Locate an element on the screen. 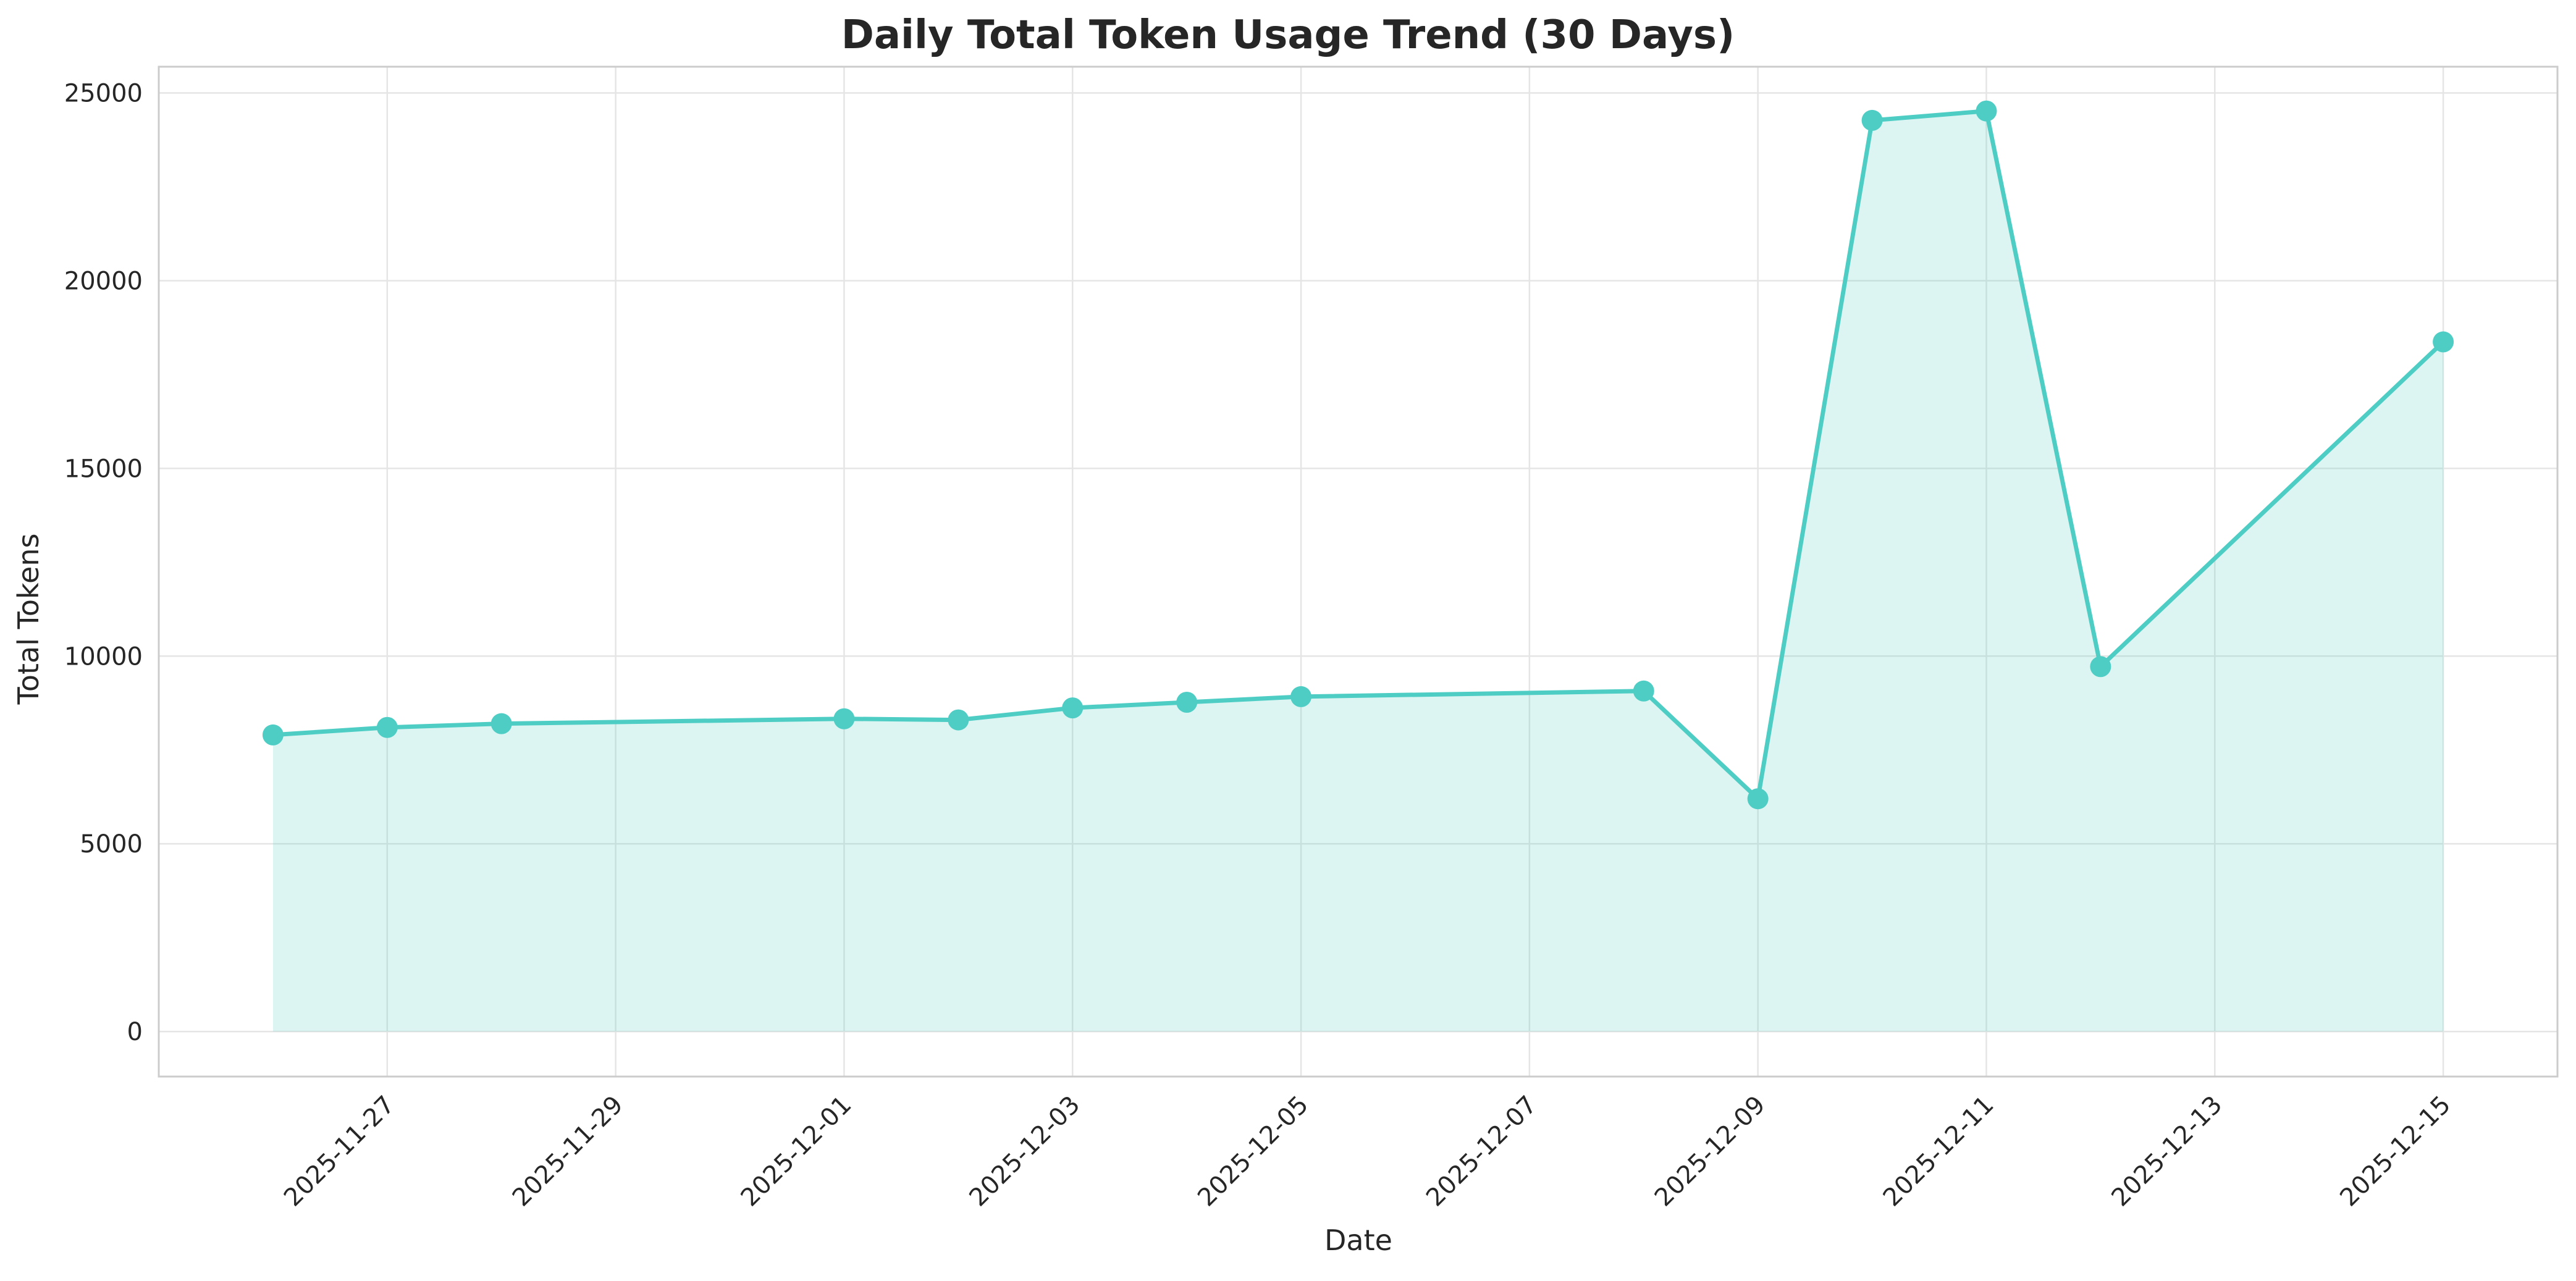  y-tick-label: 0 is located at coordinates (135, 1032).